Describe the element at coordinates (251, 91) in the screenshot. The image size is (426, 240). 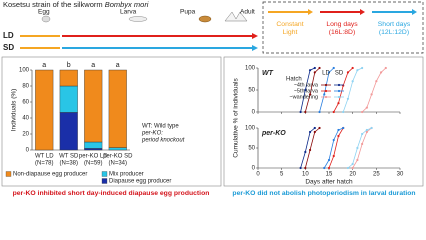
I see `y-tick-label: 50` at that location.